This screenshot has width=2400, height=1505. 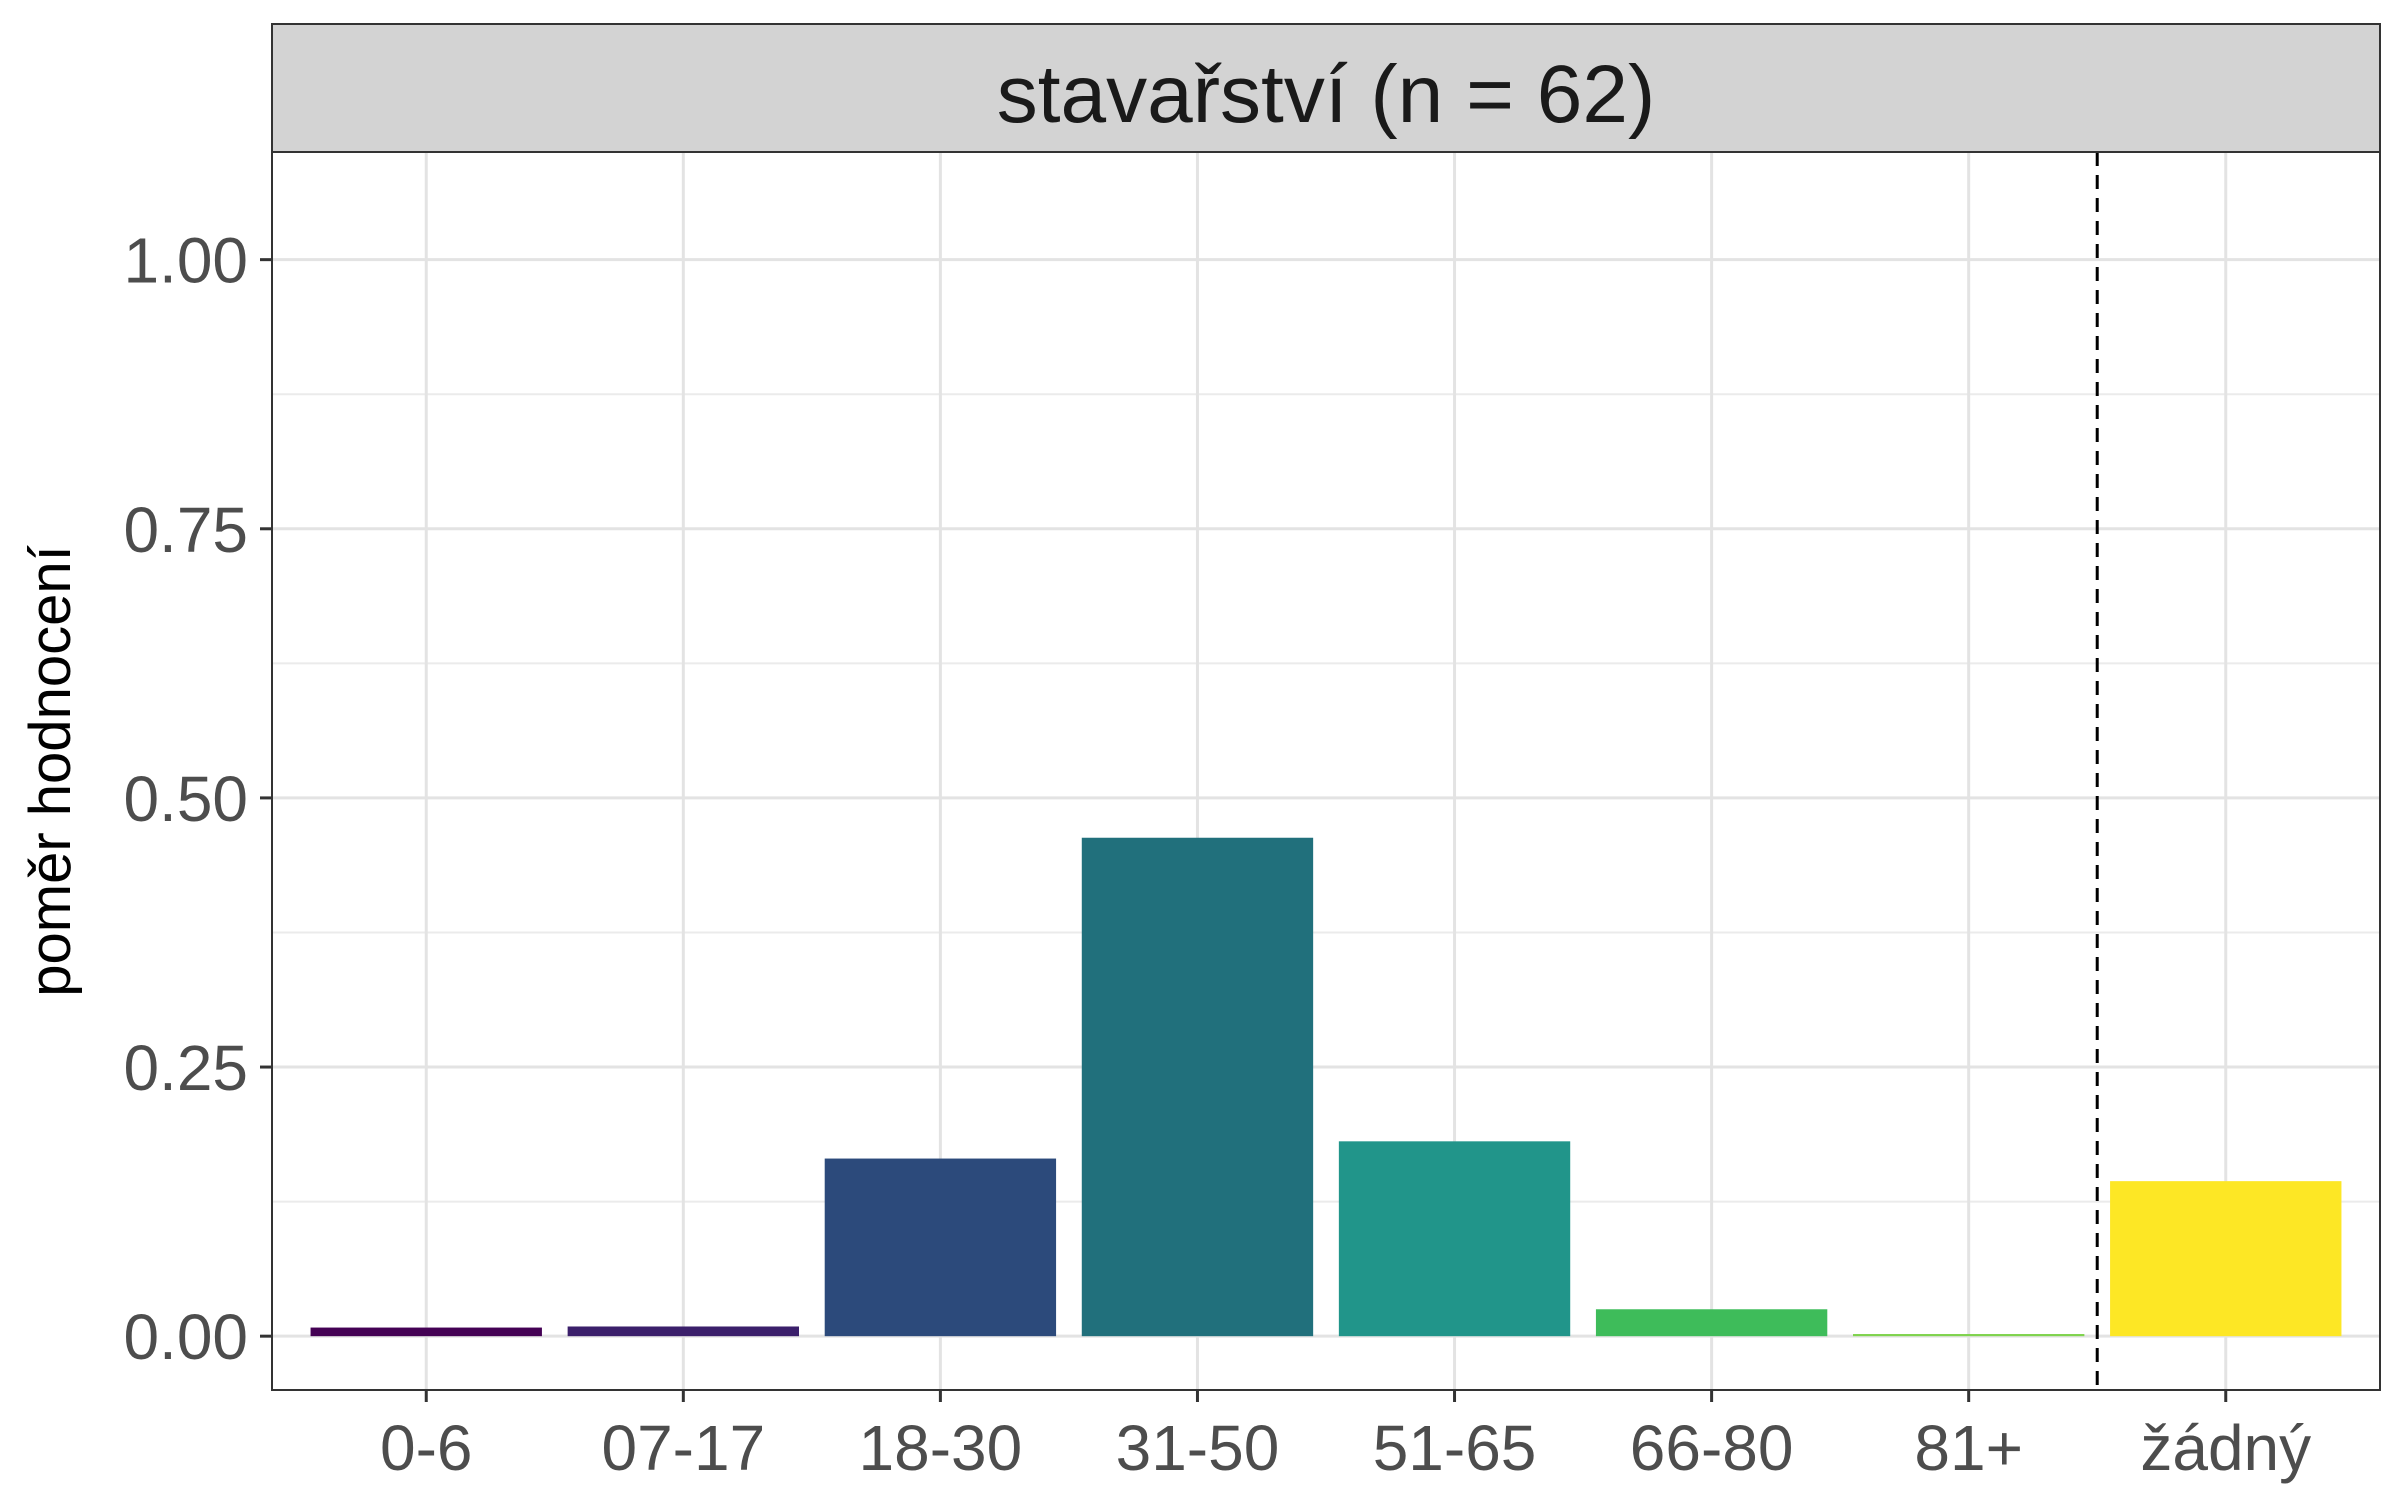 What do you see at coordinates (185, 799) in the screenshot?
I see `y-tick-label: 0.50` at bounding box center [185, 799].